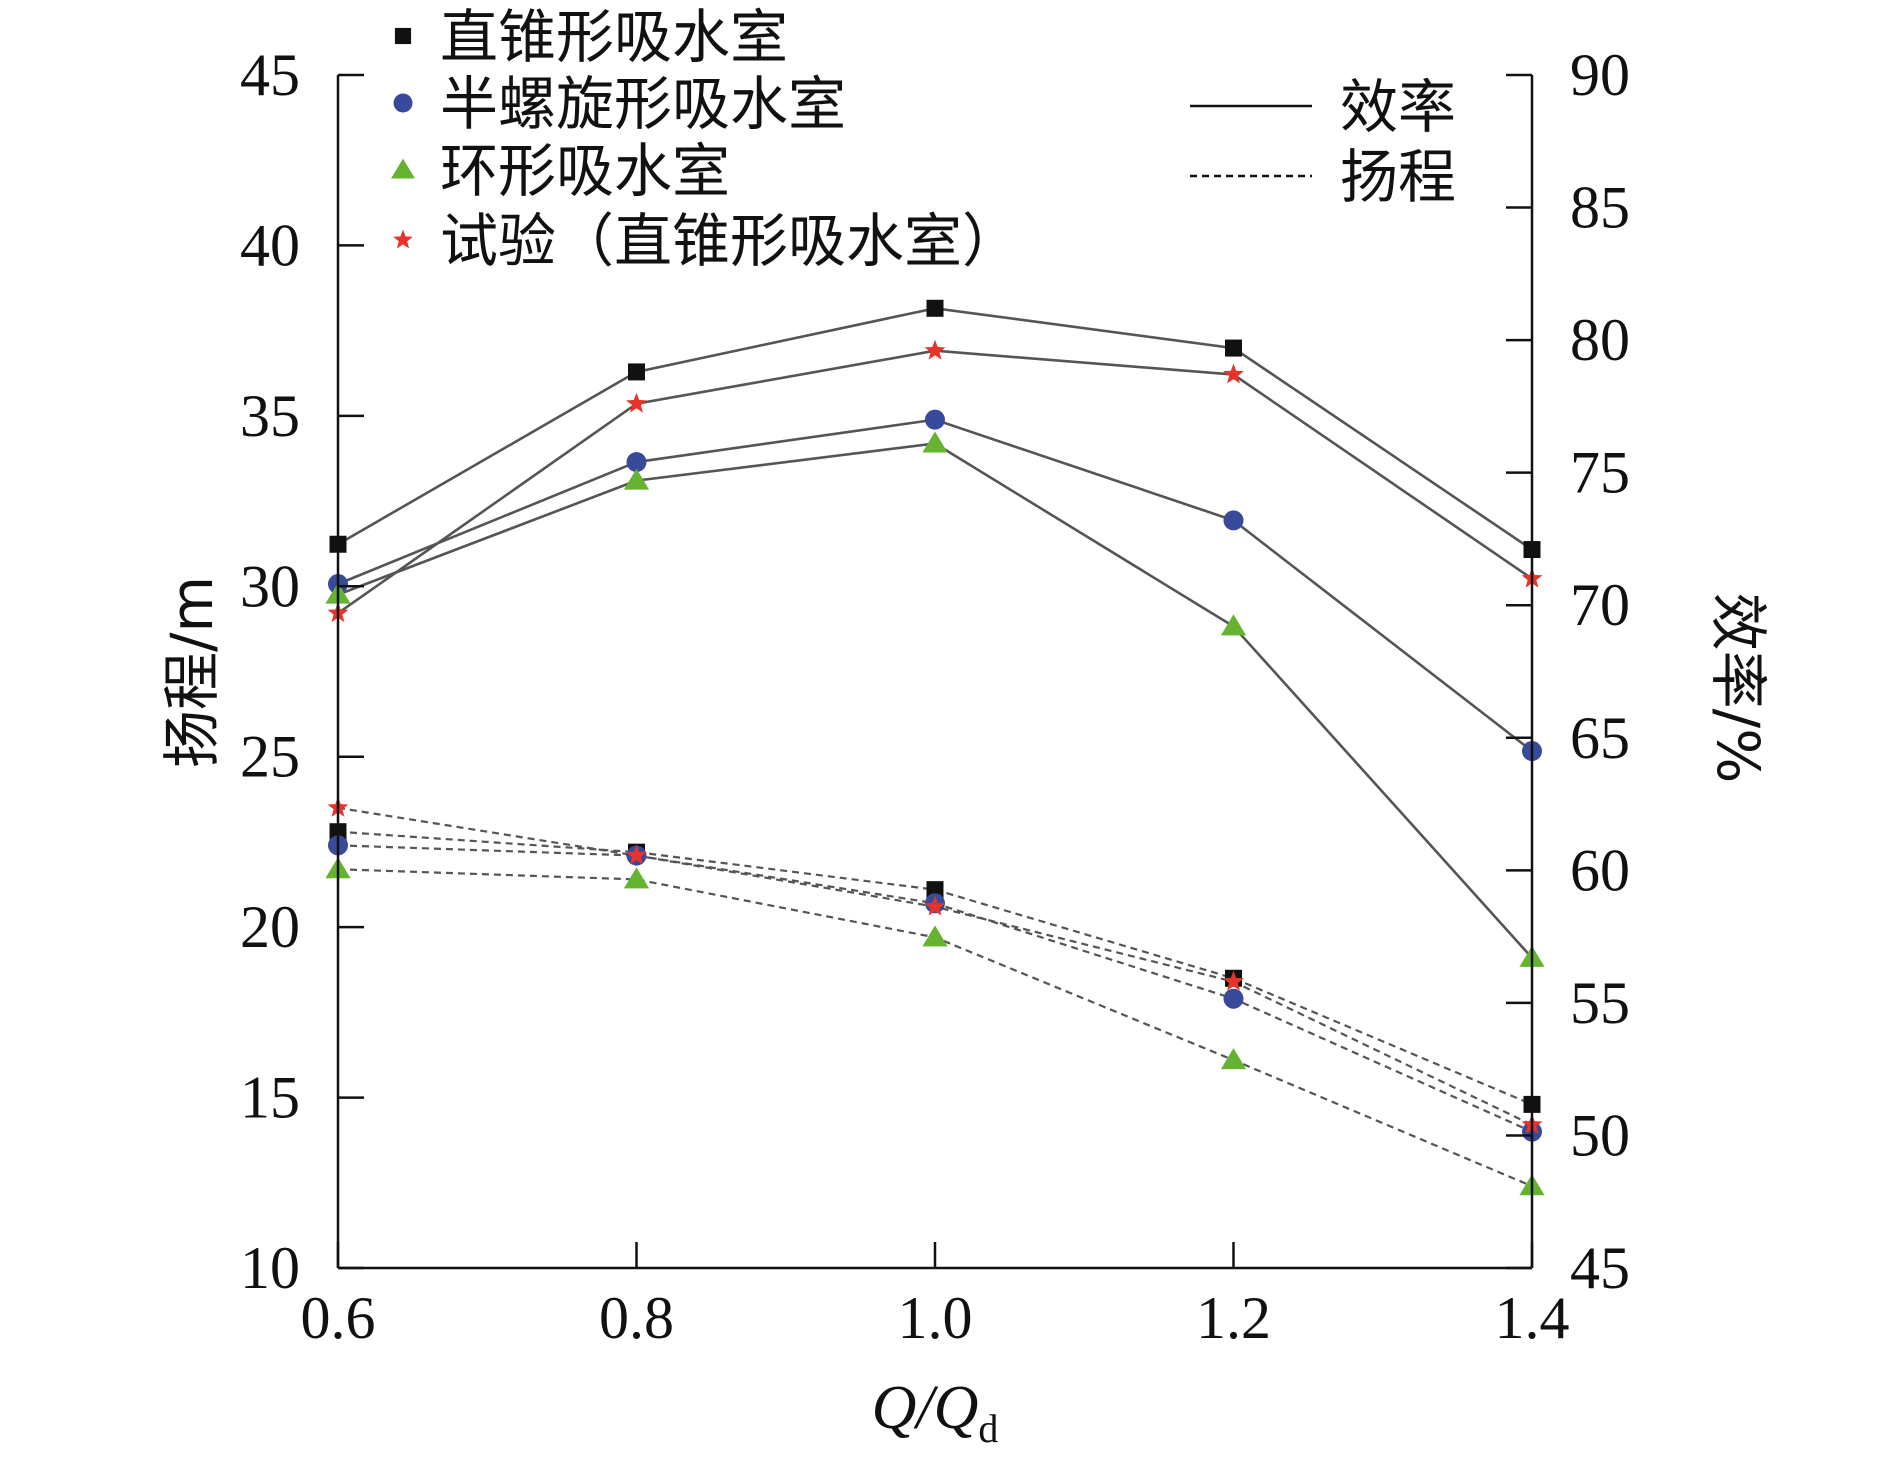 The width and height of the screenshot is (1890, 1465). I want to click on line-legend-label-1: 扬程, so click(1398, 177).